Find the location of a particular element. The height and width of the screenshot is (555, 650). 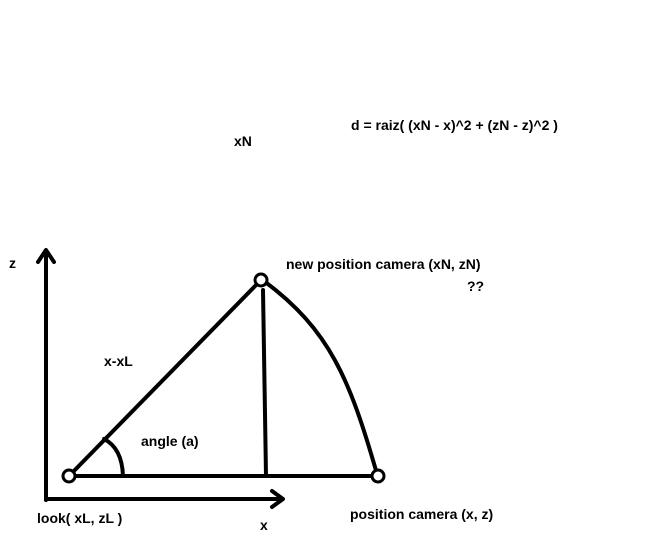

question-marks: ?? is located at coordinates (476, 286).